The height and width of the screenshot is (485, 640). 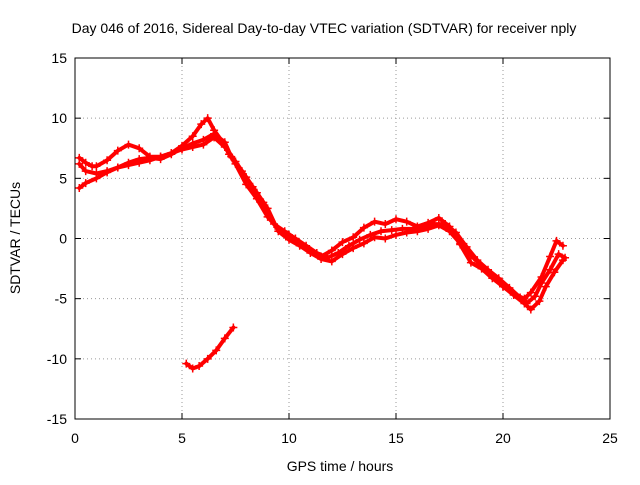 What do you see at coordinates (63, 178) in the screenshot?
I see `y-tick-label: 5` at bounding box center [63, 178].